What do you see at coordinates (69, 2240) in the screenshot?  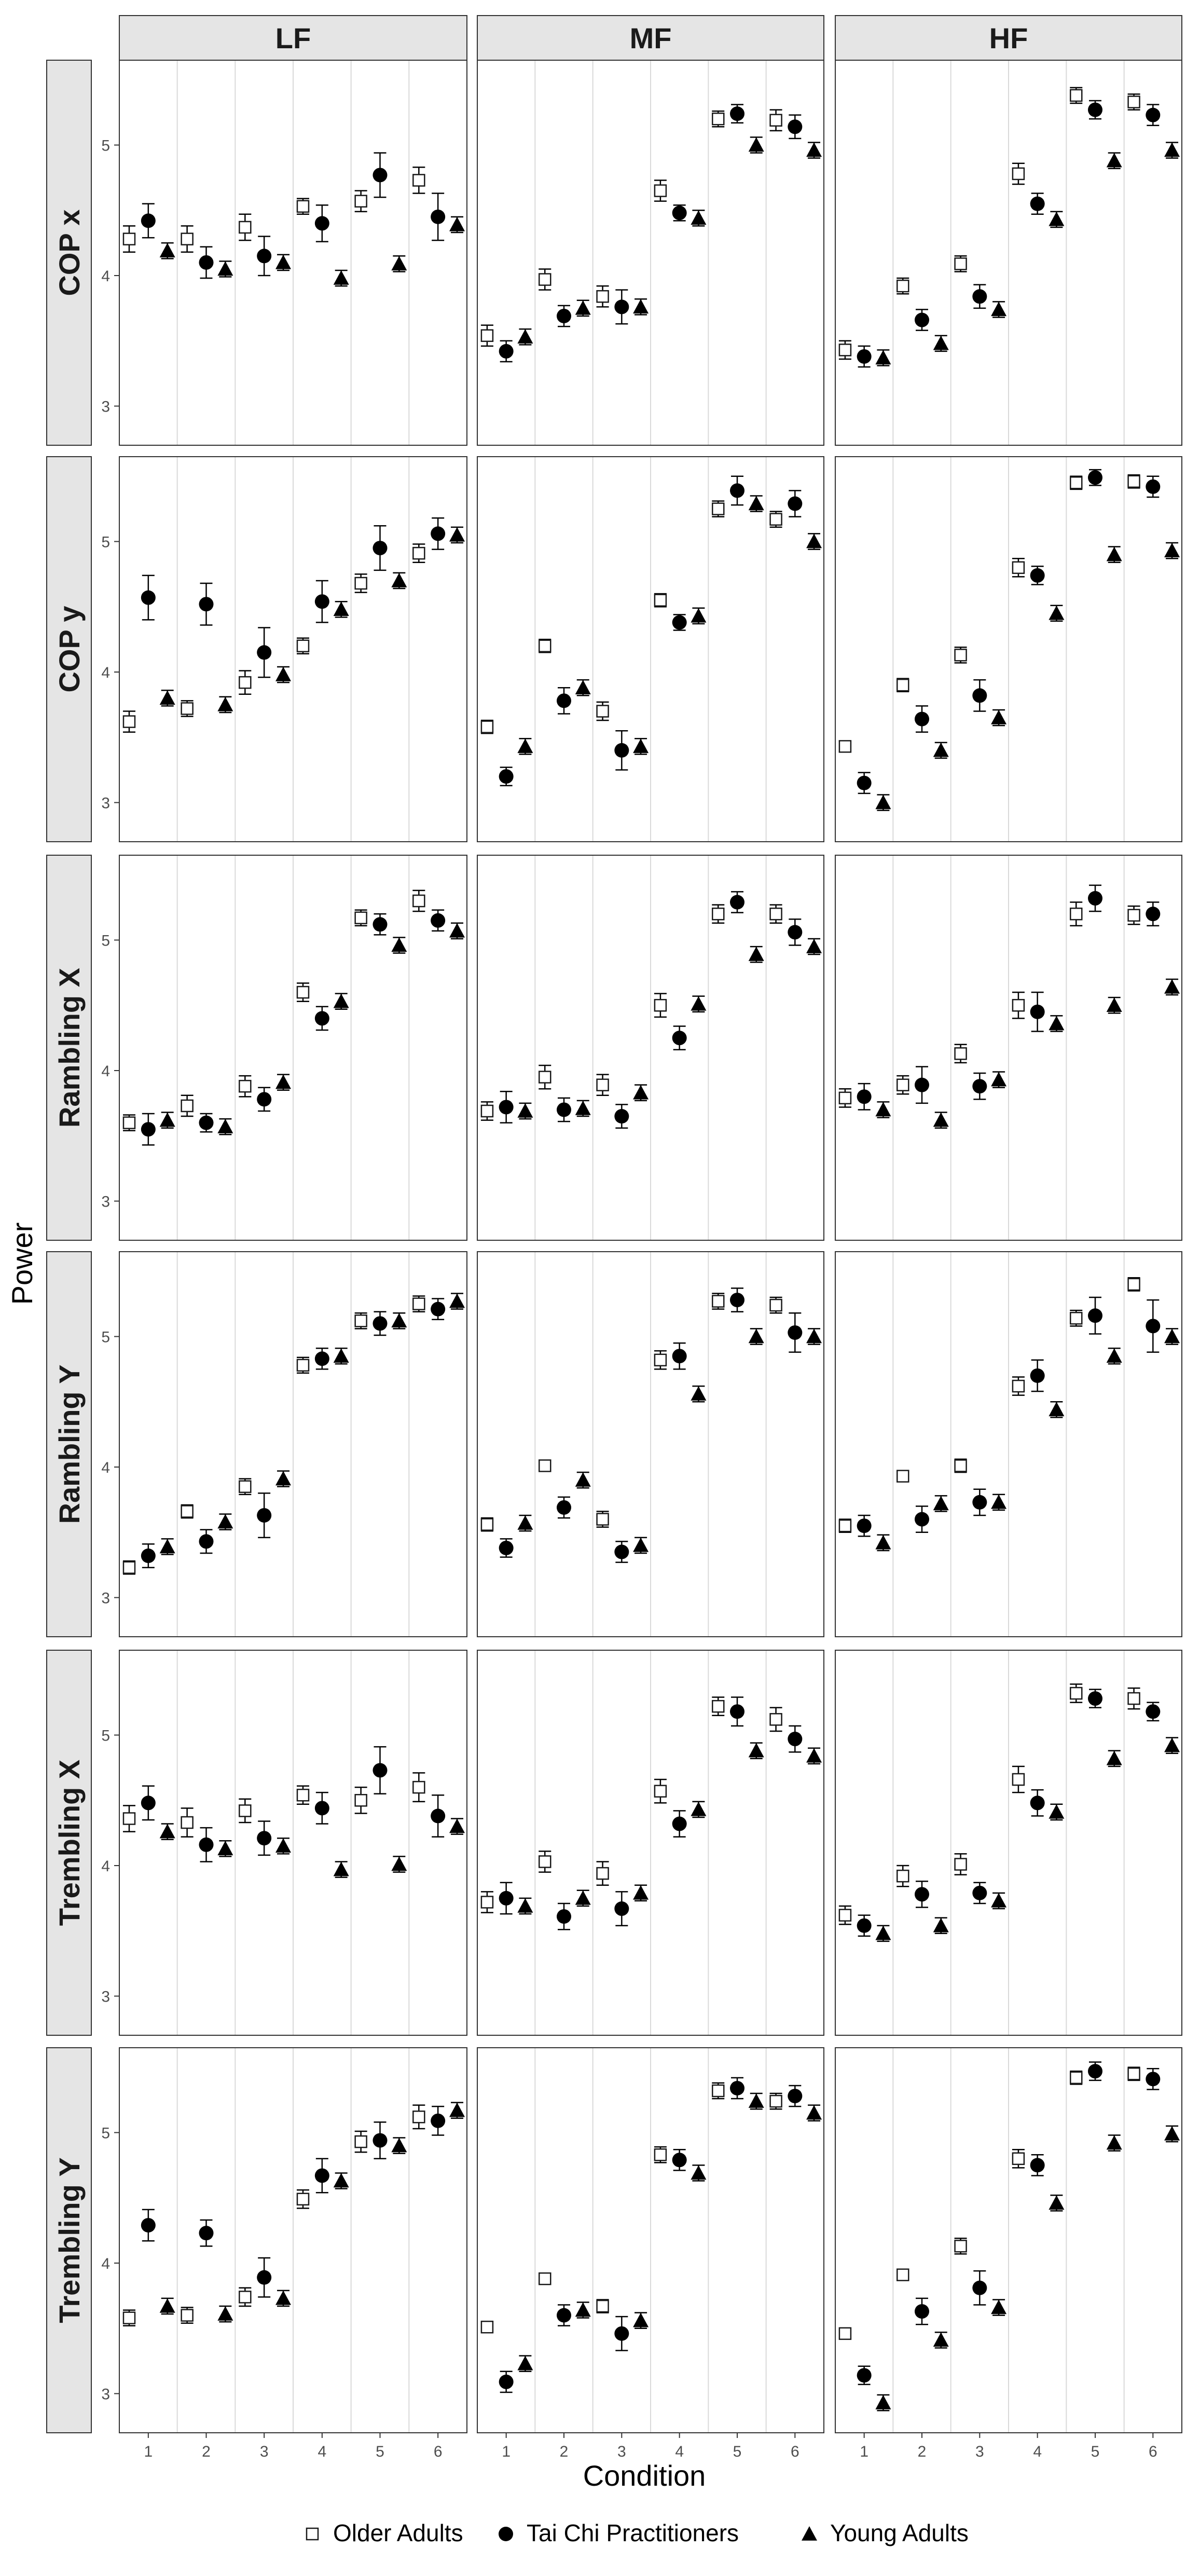 I see `row-strip-trembling-y` at bounding box center [69, 2240].